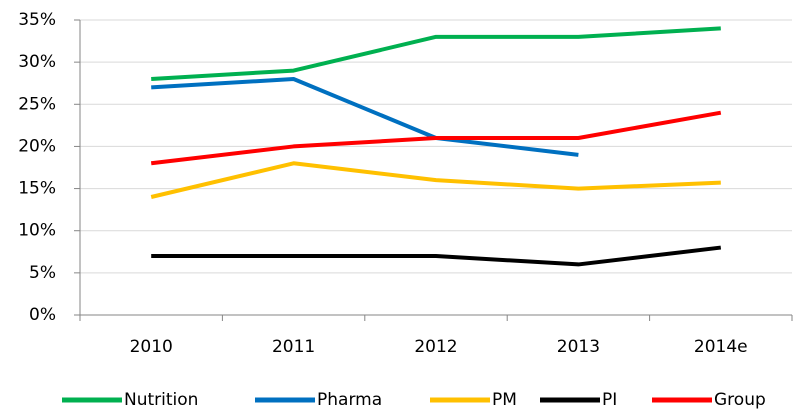 This screenshot has width=807, height=415. I want to click on x-tick-label: 2010, so click(151, 347).